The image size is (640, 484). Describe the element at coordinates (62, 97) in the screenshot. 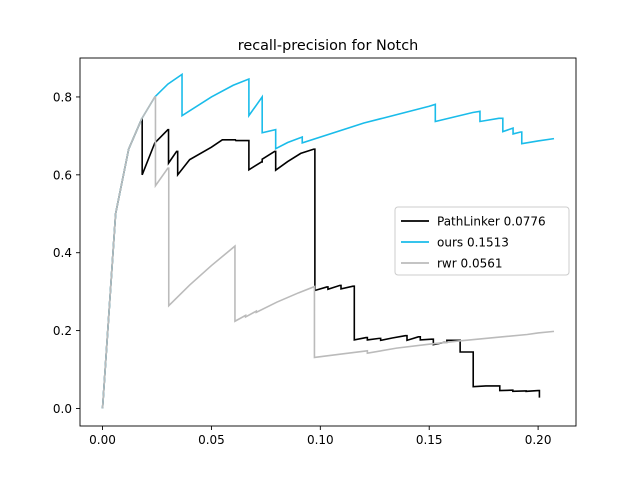

I see `y-tick-label: 0.8` at that location.